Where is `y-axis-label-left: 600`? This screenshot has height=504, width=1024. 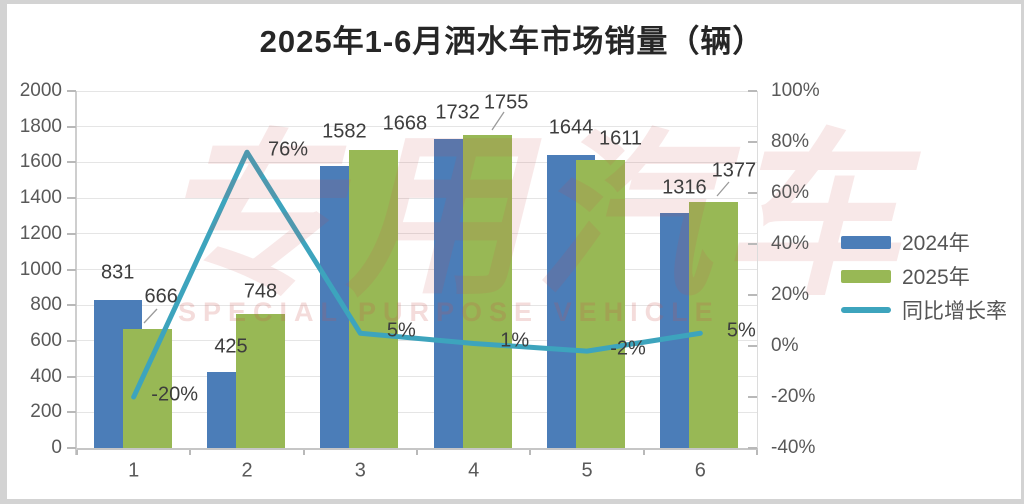
y-axis-label-left: 600 is located at coordinates (46, 340).